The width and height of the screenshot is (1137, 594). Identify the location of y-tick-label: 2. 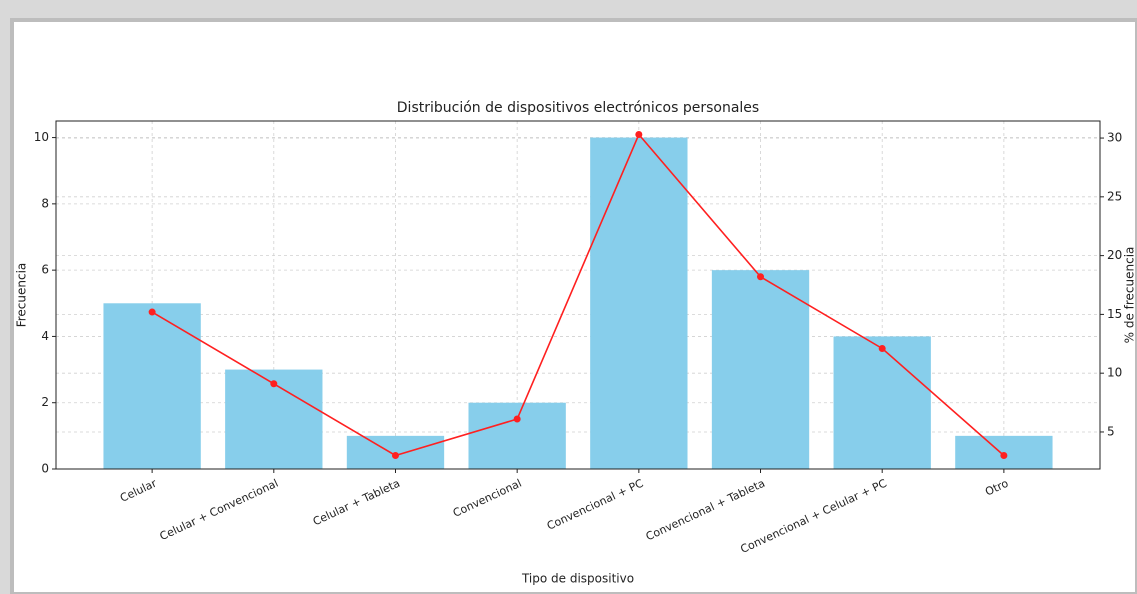
(45, 402).